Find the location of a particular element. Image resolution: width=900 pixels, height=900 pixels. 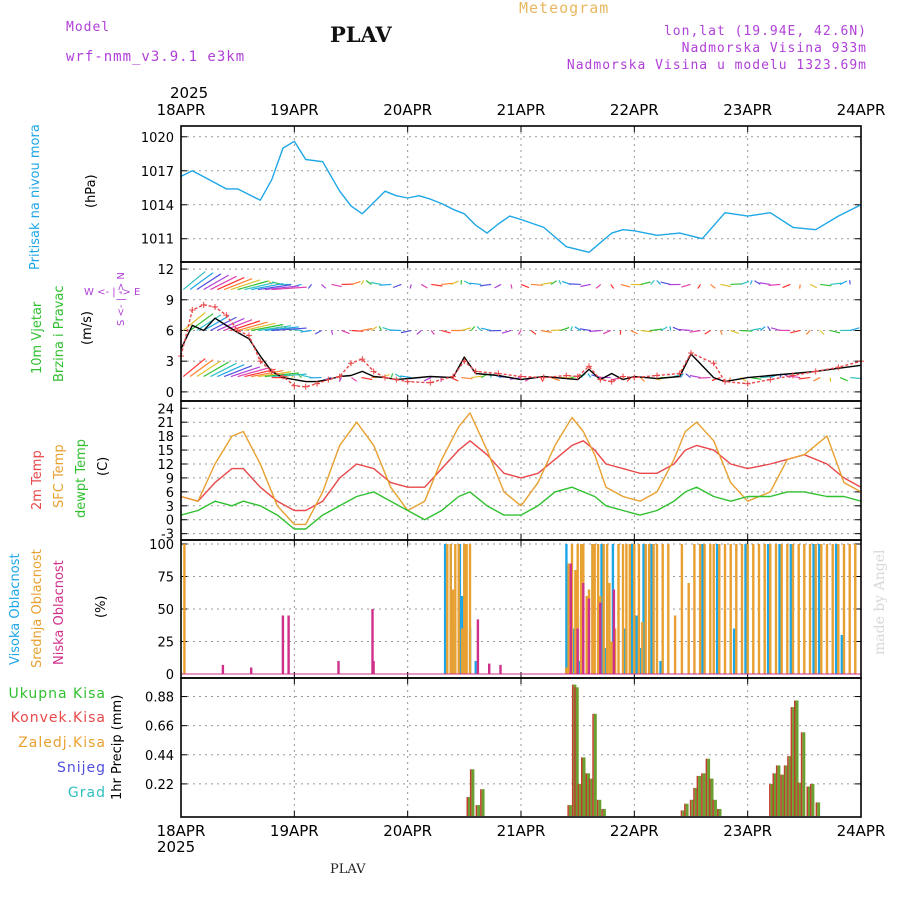

y-tick-label: 1011 is located at coordinates (157, 240).